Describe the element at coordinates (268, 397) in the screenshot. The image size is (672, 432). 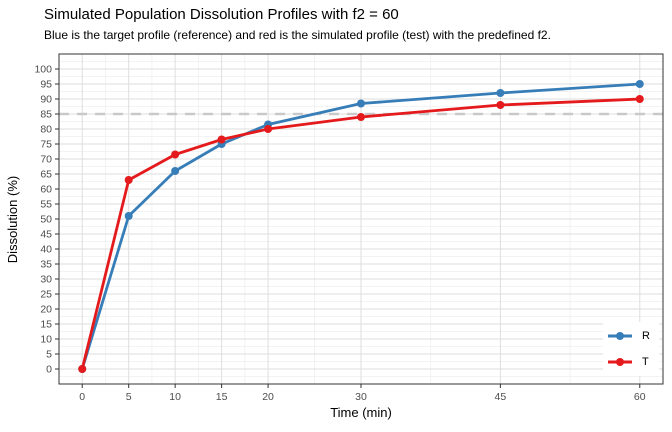
I see `x-tick-label: 20` at that location.